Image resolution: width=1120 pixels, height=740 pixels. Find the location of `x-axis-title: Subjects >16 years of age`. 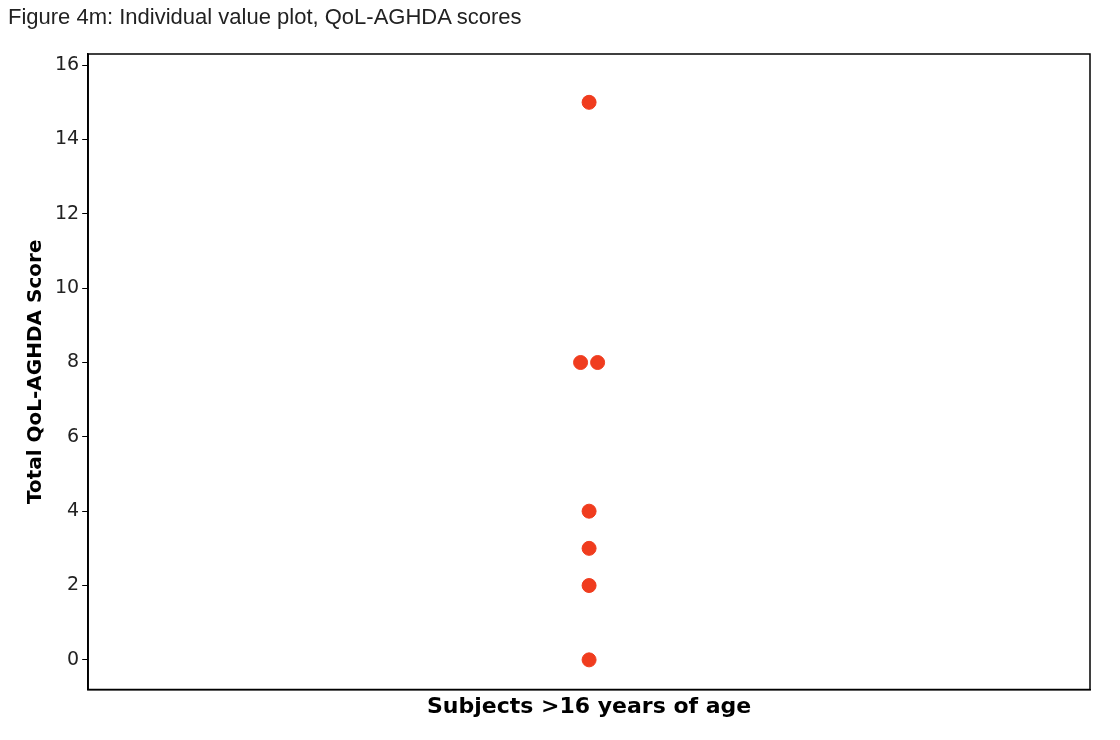

x-axis-title: Subjects >16 years of age is located at coordinates (589, 705).